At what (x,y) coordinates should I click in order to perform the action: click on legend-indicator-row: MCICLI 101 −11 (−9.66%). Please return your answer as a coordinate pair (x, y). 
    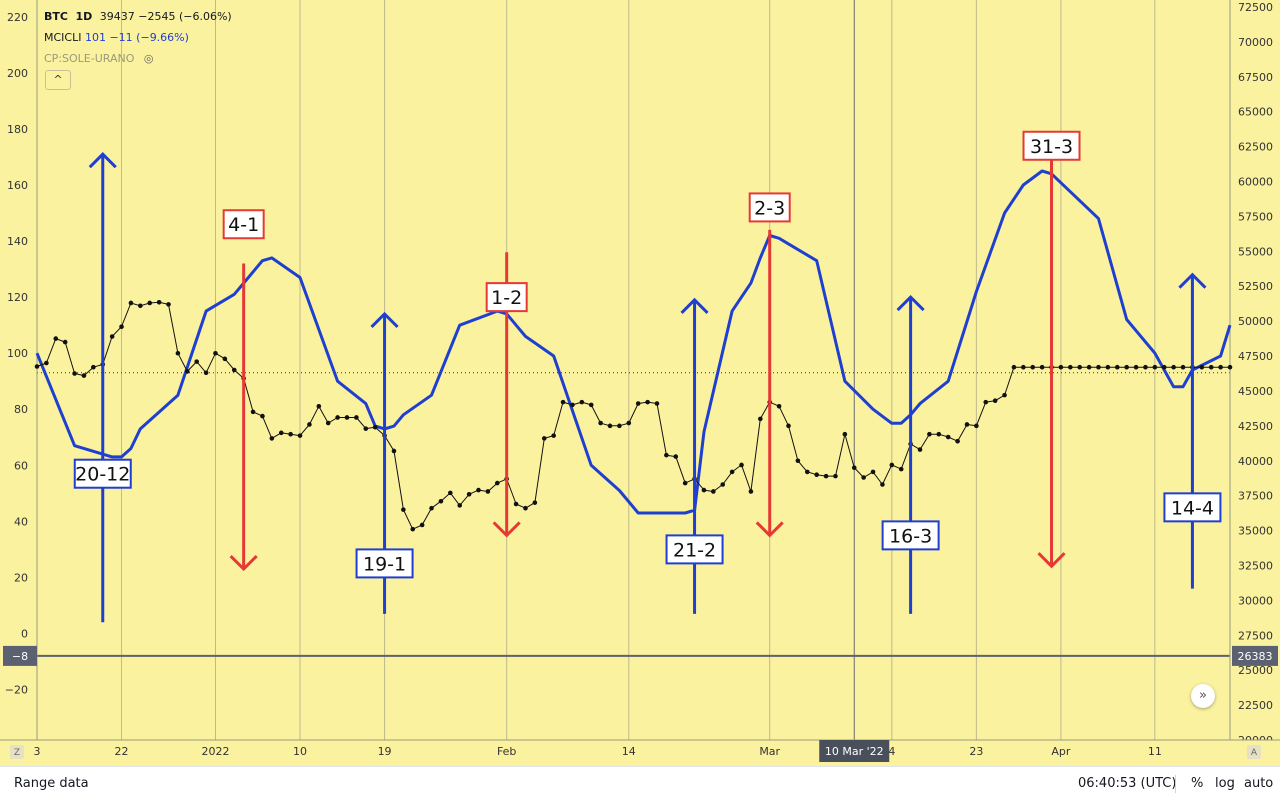
    Looking at the image, I should click on (138, 37).